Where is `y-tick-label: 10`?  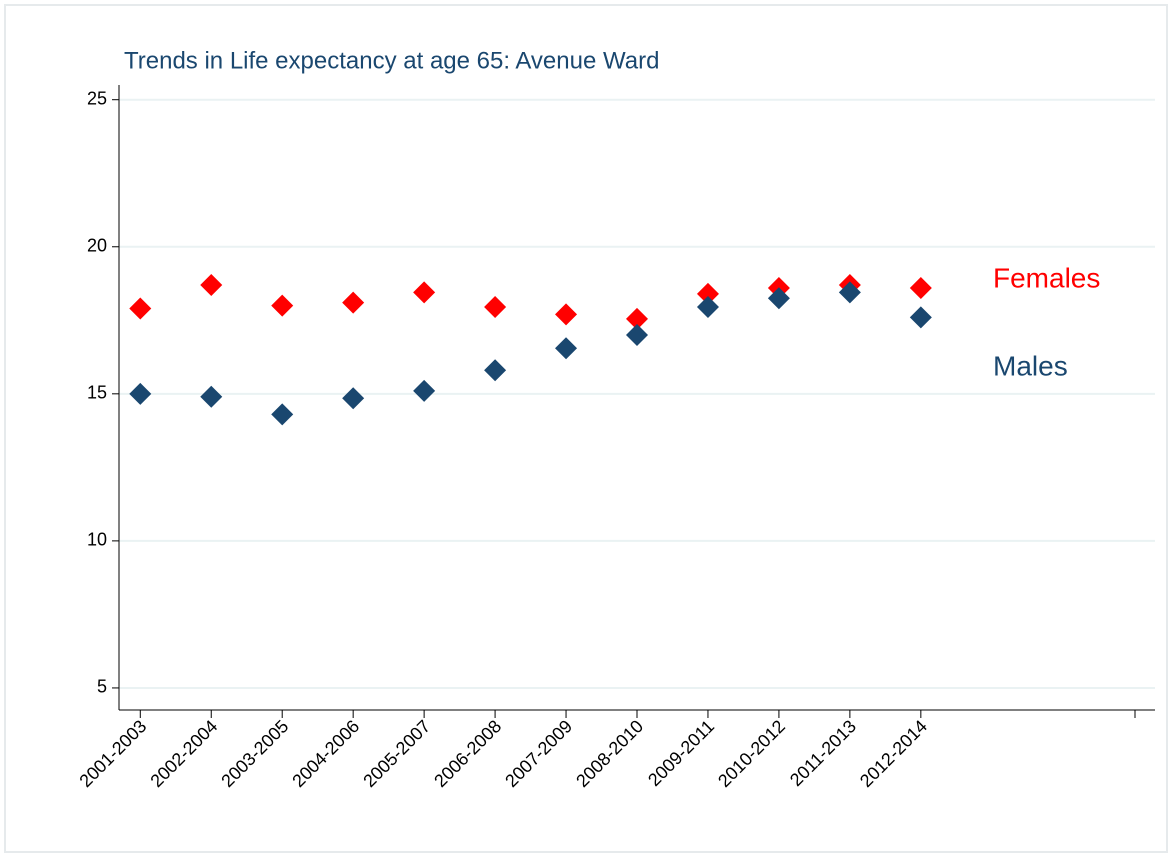 y-tick-label: 10 is located at coordinates (97, 540).